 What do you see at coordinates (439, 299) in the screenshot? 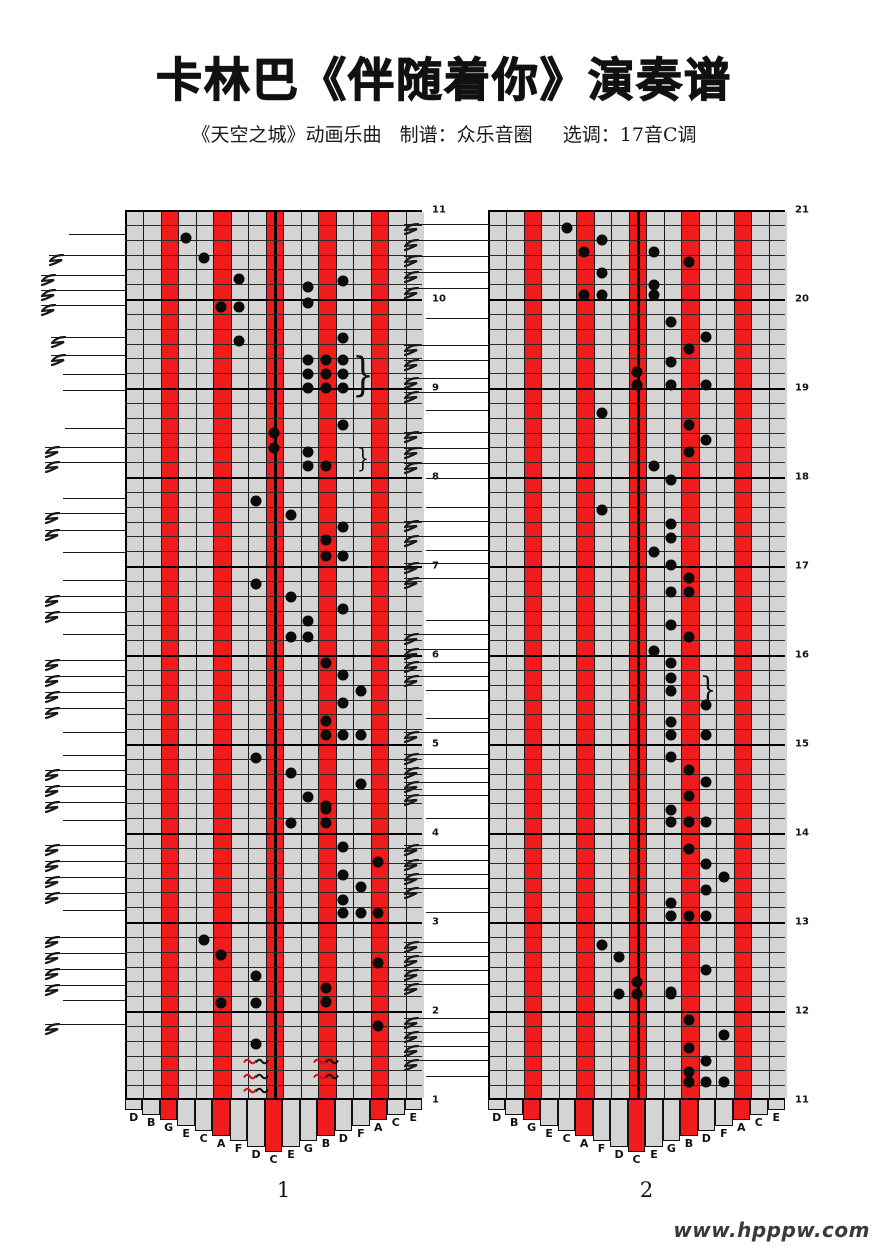
I see `measure-number: 10` at bounding box center [439, 299].